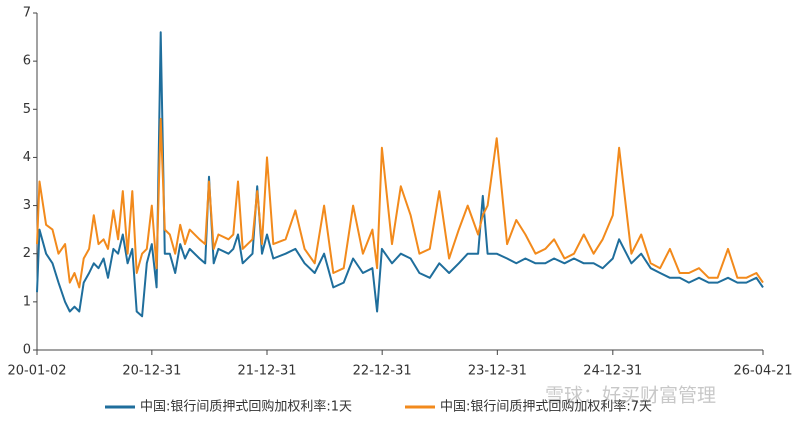 The width and height of the screenshot is (800, 422). What do you see at coordinates (27, 350) in the screenshot?
I see `y-tick-label: 0` at bounding box center [27, 350].